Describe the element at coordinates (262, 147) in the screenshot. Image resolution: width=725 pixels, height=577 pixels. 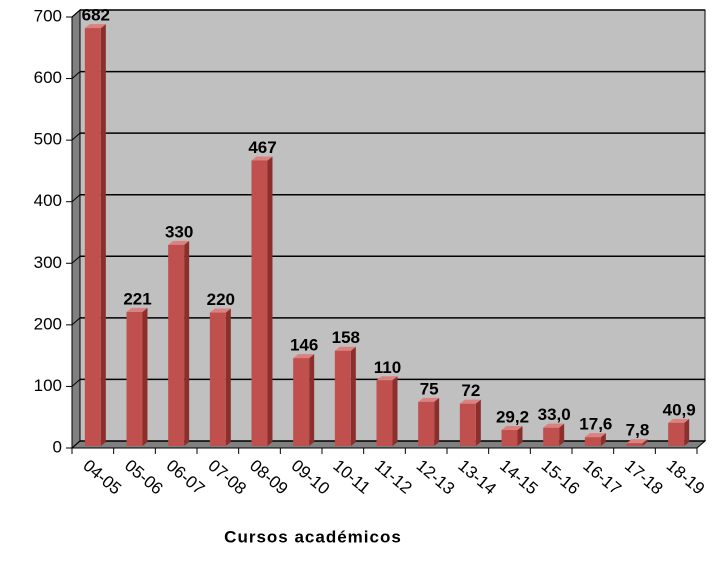
I see `value-label: 467` at that location.